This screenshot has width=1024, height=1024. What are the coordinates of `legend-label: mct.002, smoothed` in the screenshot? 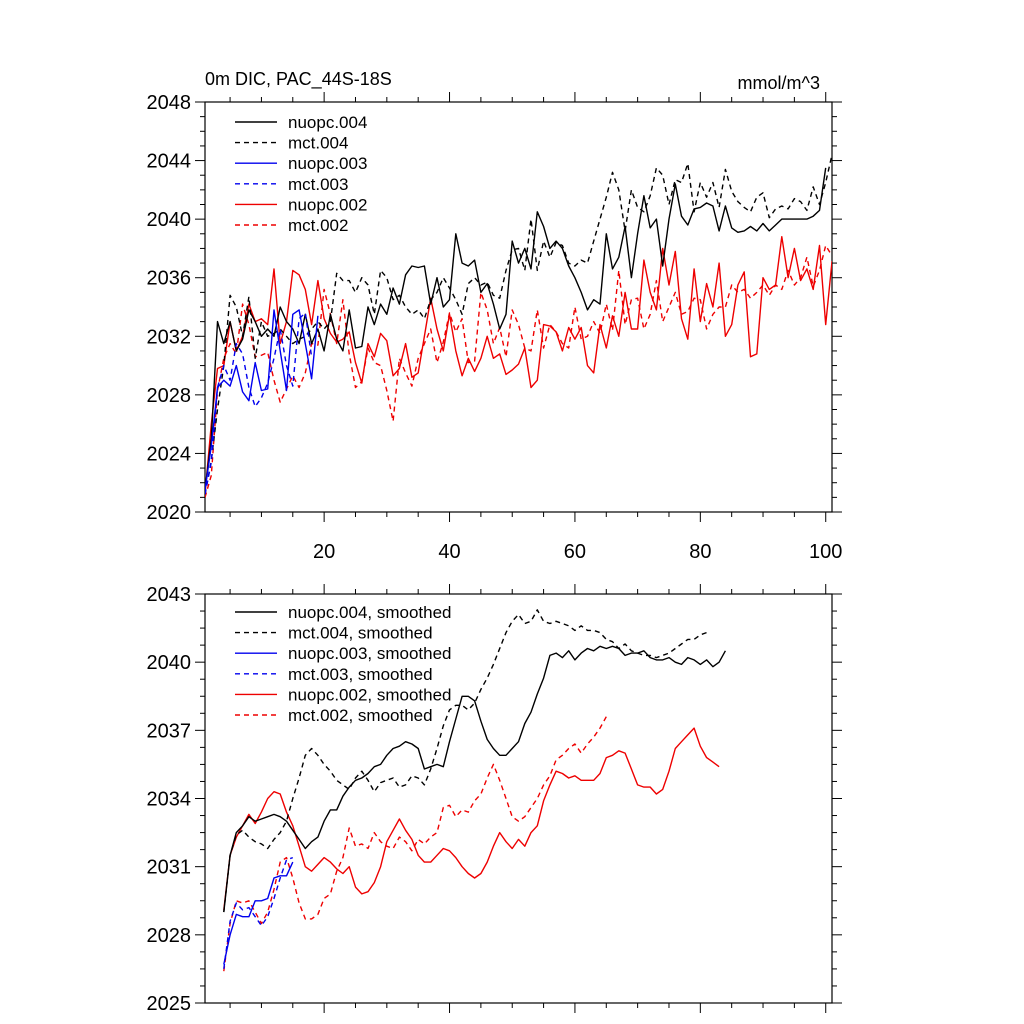 It's located at (360, 715).